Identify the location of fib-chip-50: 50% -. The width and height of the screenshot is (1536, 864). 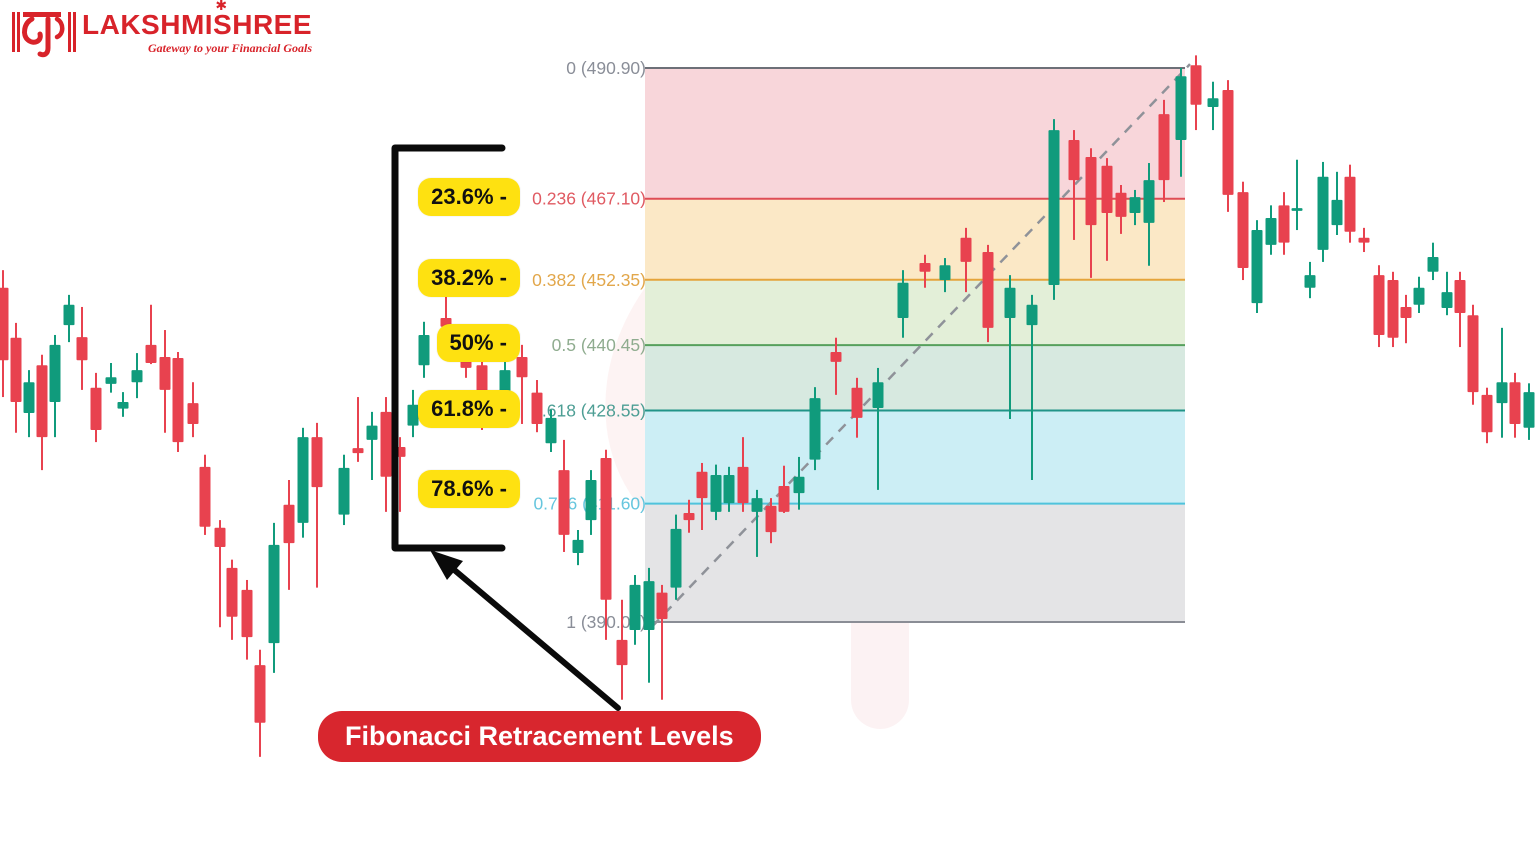
(478, 343).